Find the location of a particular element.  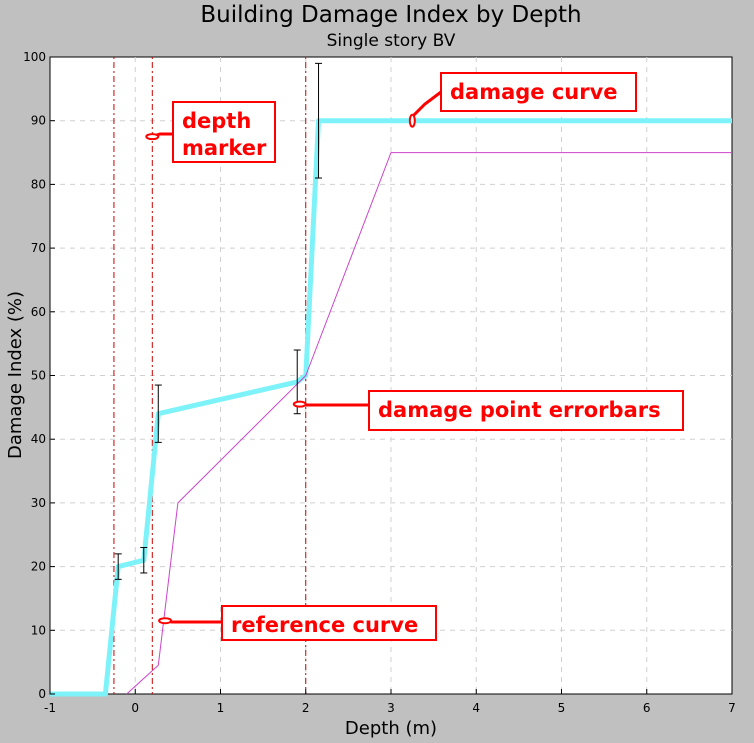

x-tick-label: 0 is located at coordinates (135, 708).